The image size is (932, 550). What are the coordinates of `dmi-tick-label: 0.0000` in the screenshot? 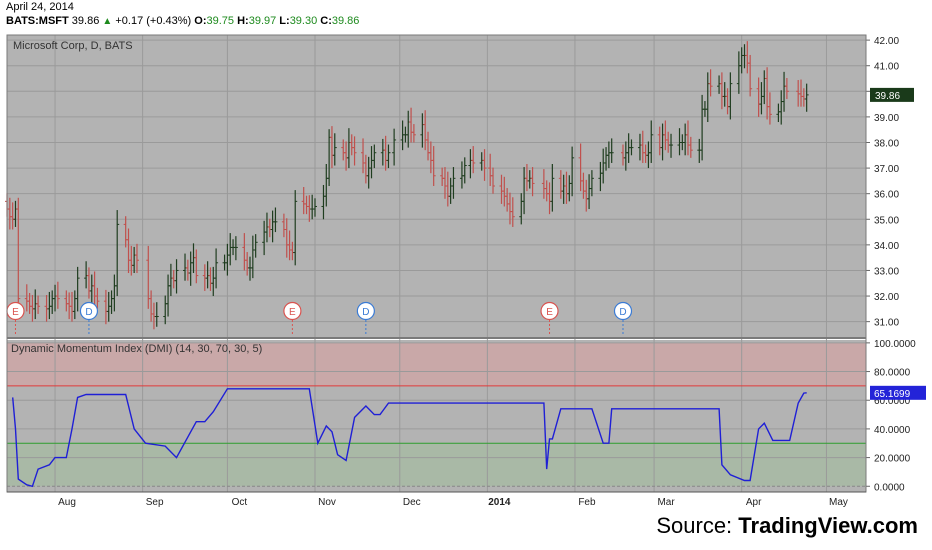 It's located at (889, 487).